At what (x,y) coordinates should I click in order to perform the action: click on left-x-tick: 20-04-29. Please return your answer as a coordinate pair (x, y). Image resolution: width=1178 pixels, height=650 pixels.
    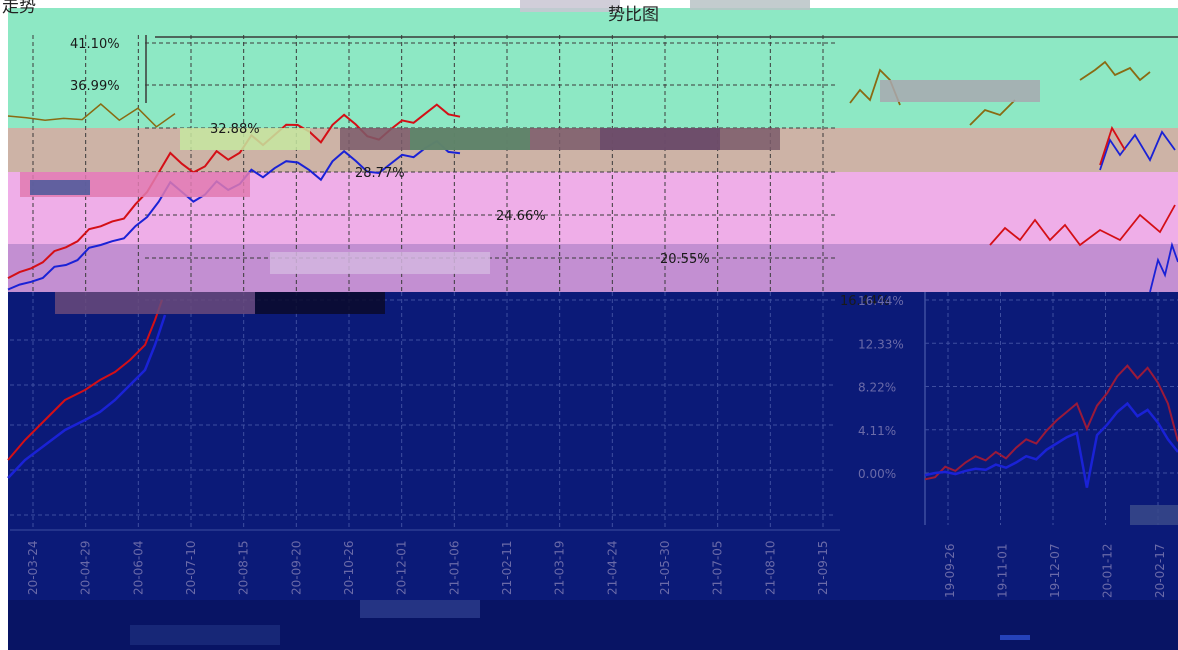
    Looking at the image, I should click on (86, 568).